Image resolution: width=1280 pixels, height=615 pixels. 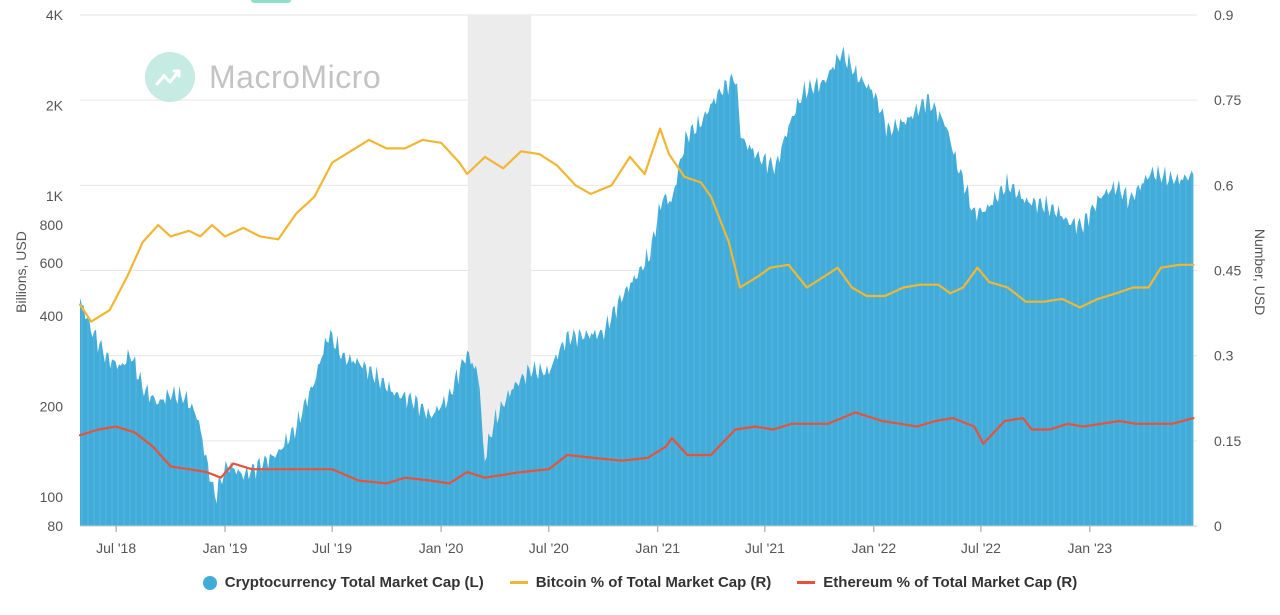 What do you see at coordinates (441, 548) in the screenshot?
I see `x-tick-label: Jan '20` at bounding box center [441, 548].